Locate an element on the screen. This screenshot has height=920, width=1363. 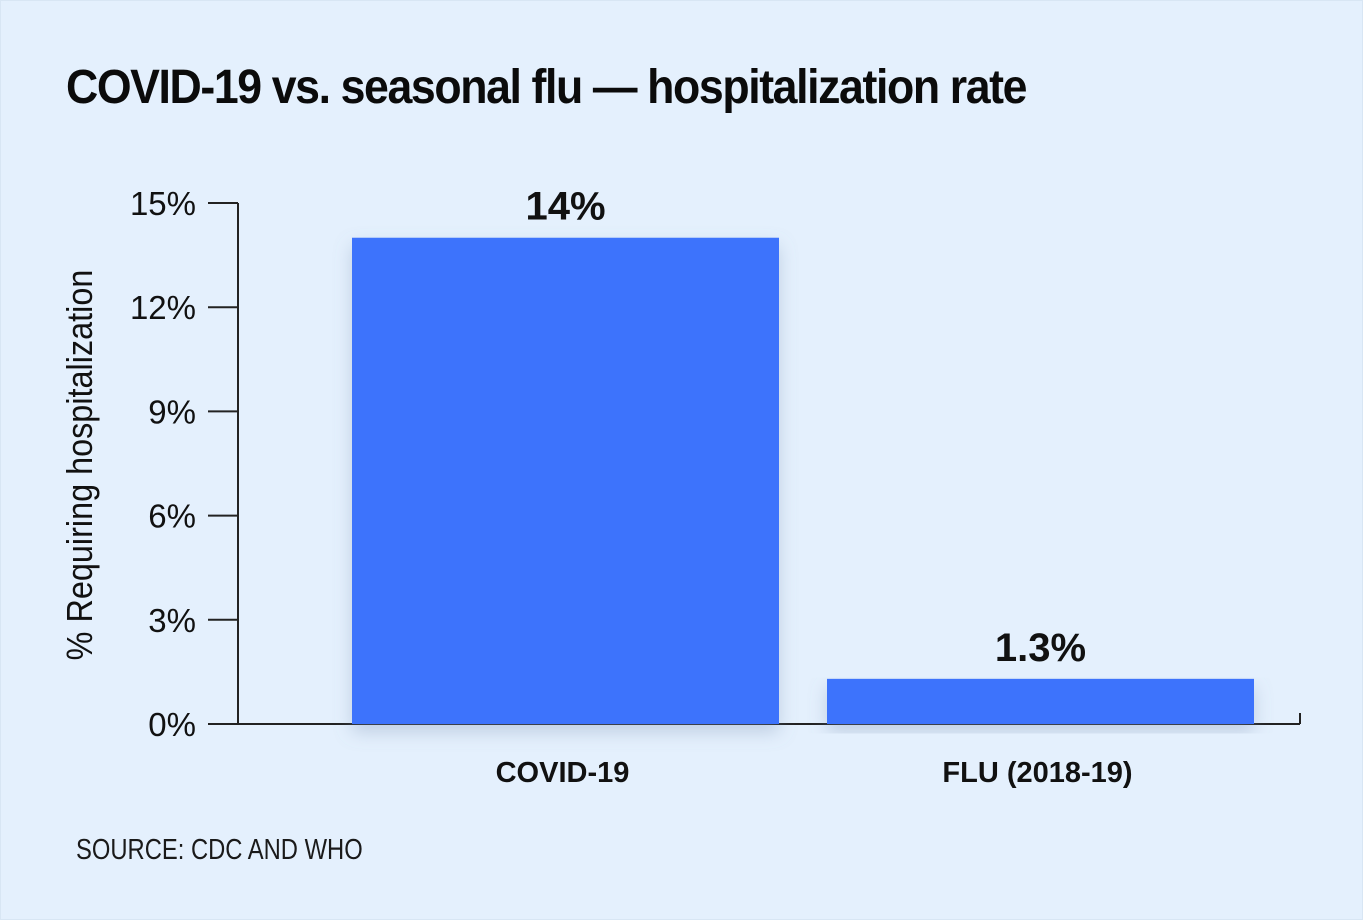
y-tick-label: 12% is located at coordinates (163, 307).